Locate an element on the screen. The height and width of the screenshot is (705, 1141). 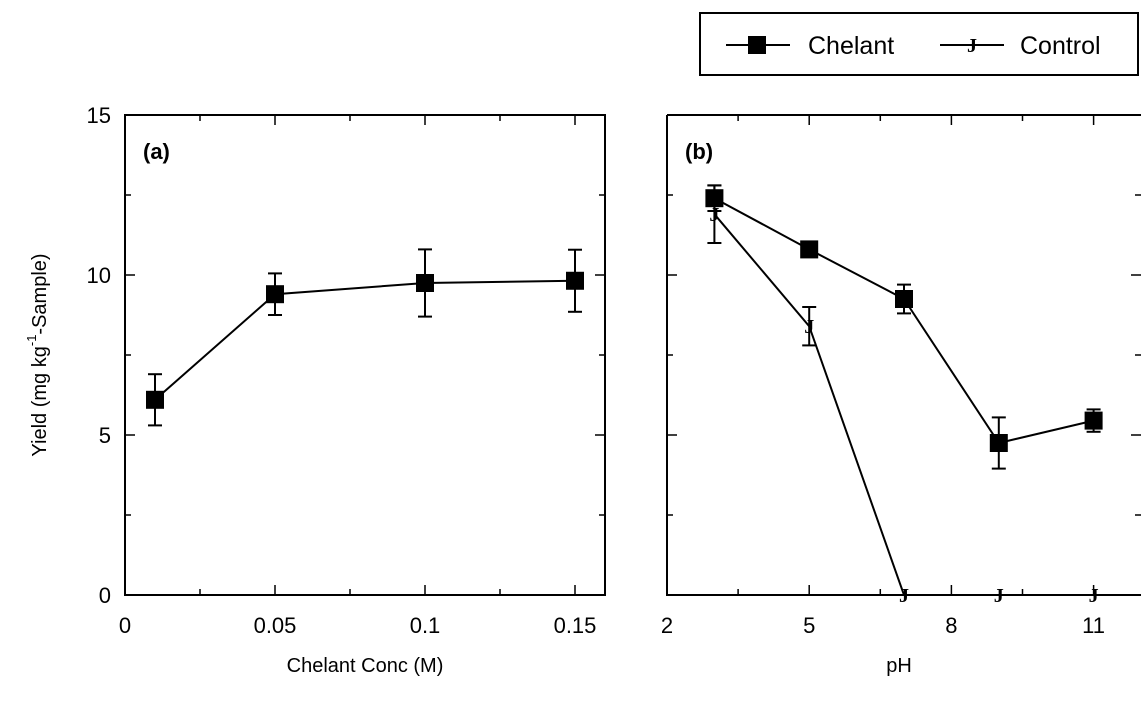
y-axis-title: Yield (mg kg-1-Sample) is located at coordinates (37, 354).